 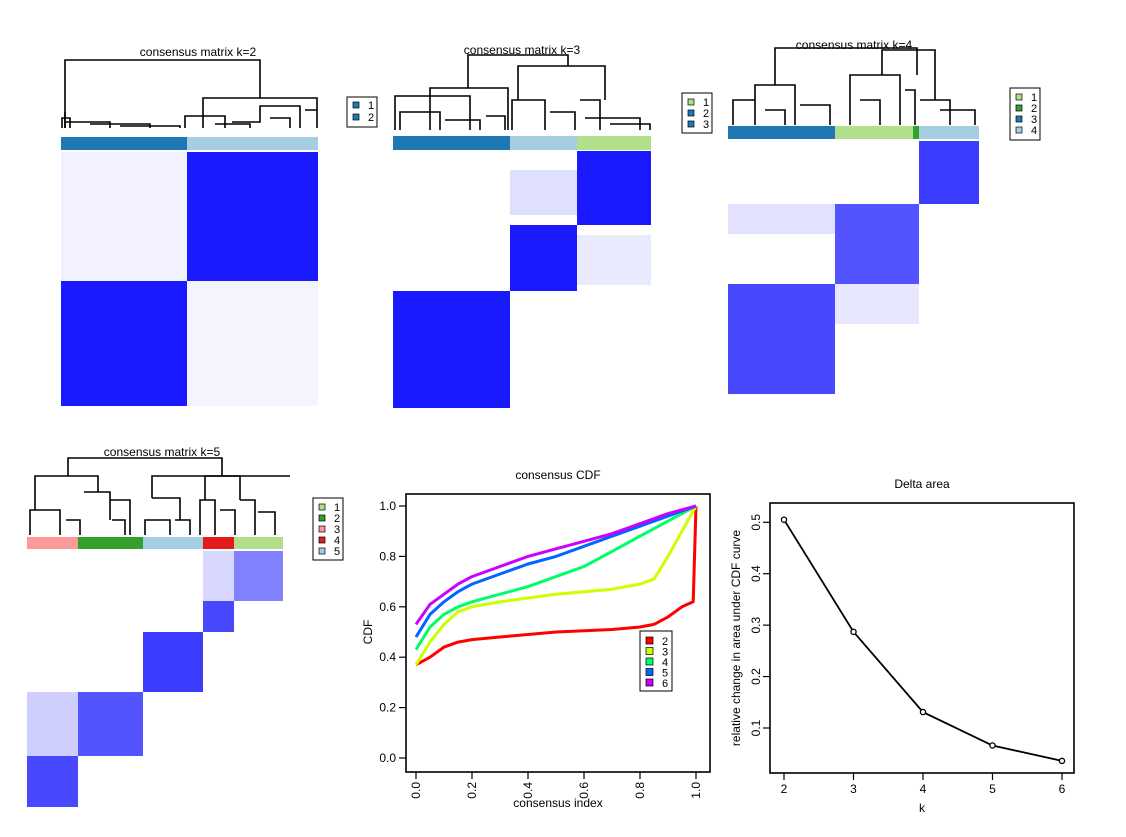 I want to click on k5-cluster-bar, so click(x=155, y=543).